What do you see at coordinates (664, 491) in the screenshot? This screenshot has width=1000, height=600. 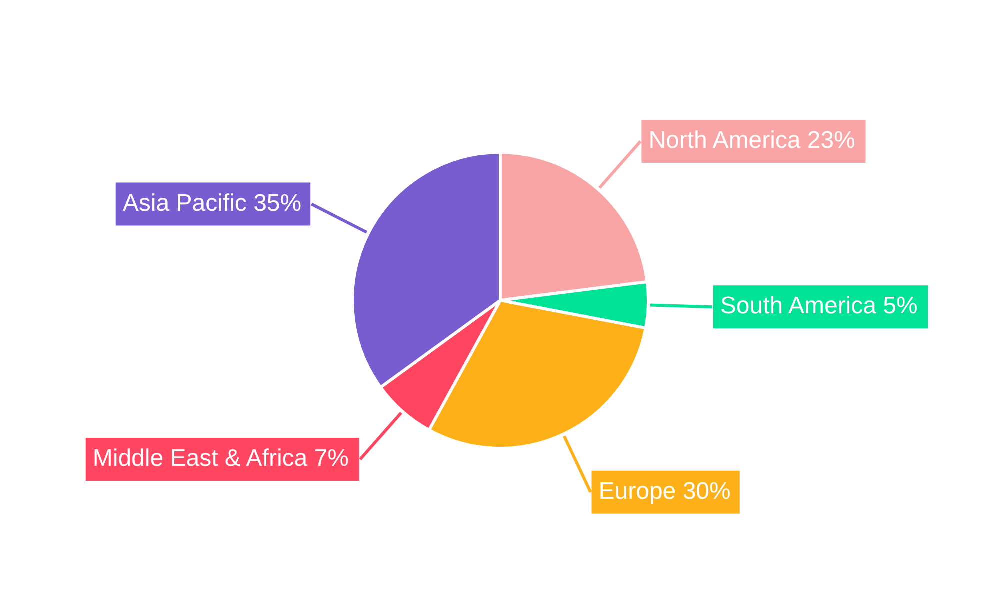 I see `slice-label: Europe 30%` at bounding box center [664, 491].